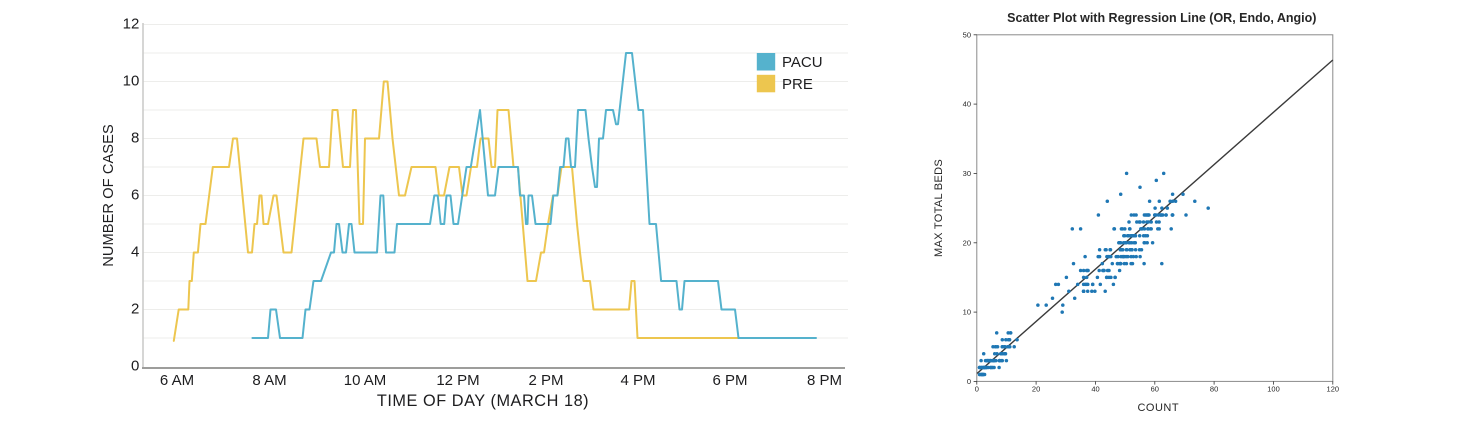 The image size is (1472, 425). What do you see at coordinates (131, 24) in the screenshot?
I see `svg-text: 12` at bounding box center [131, 24].